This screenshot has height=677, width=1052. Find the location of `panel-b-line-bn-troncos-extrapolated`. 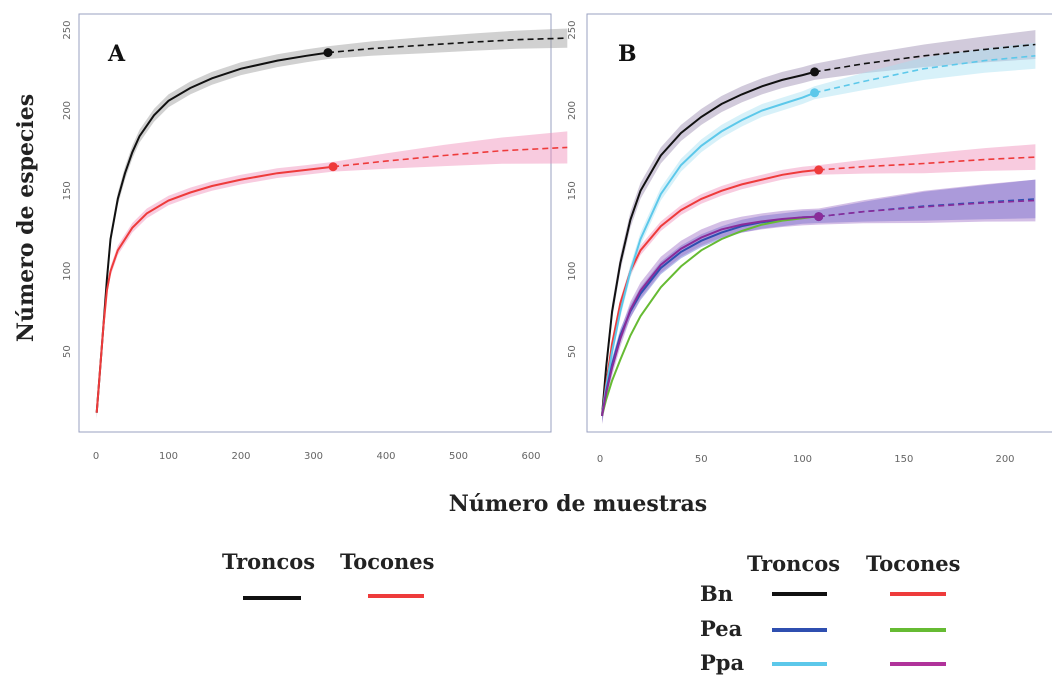

panel-b-line-bn-troncos-extrapolated is located at coordinates (925, 58).